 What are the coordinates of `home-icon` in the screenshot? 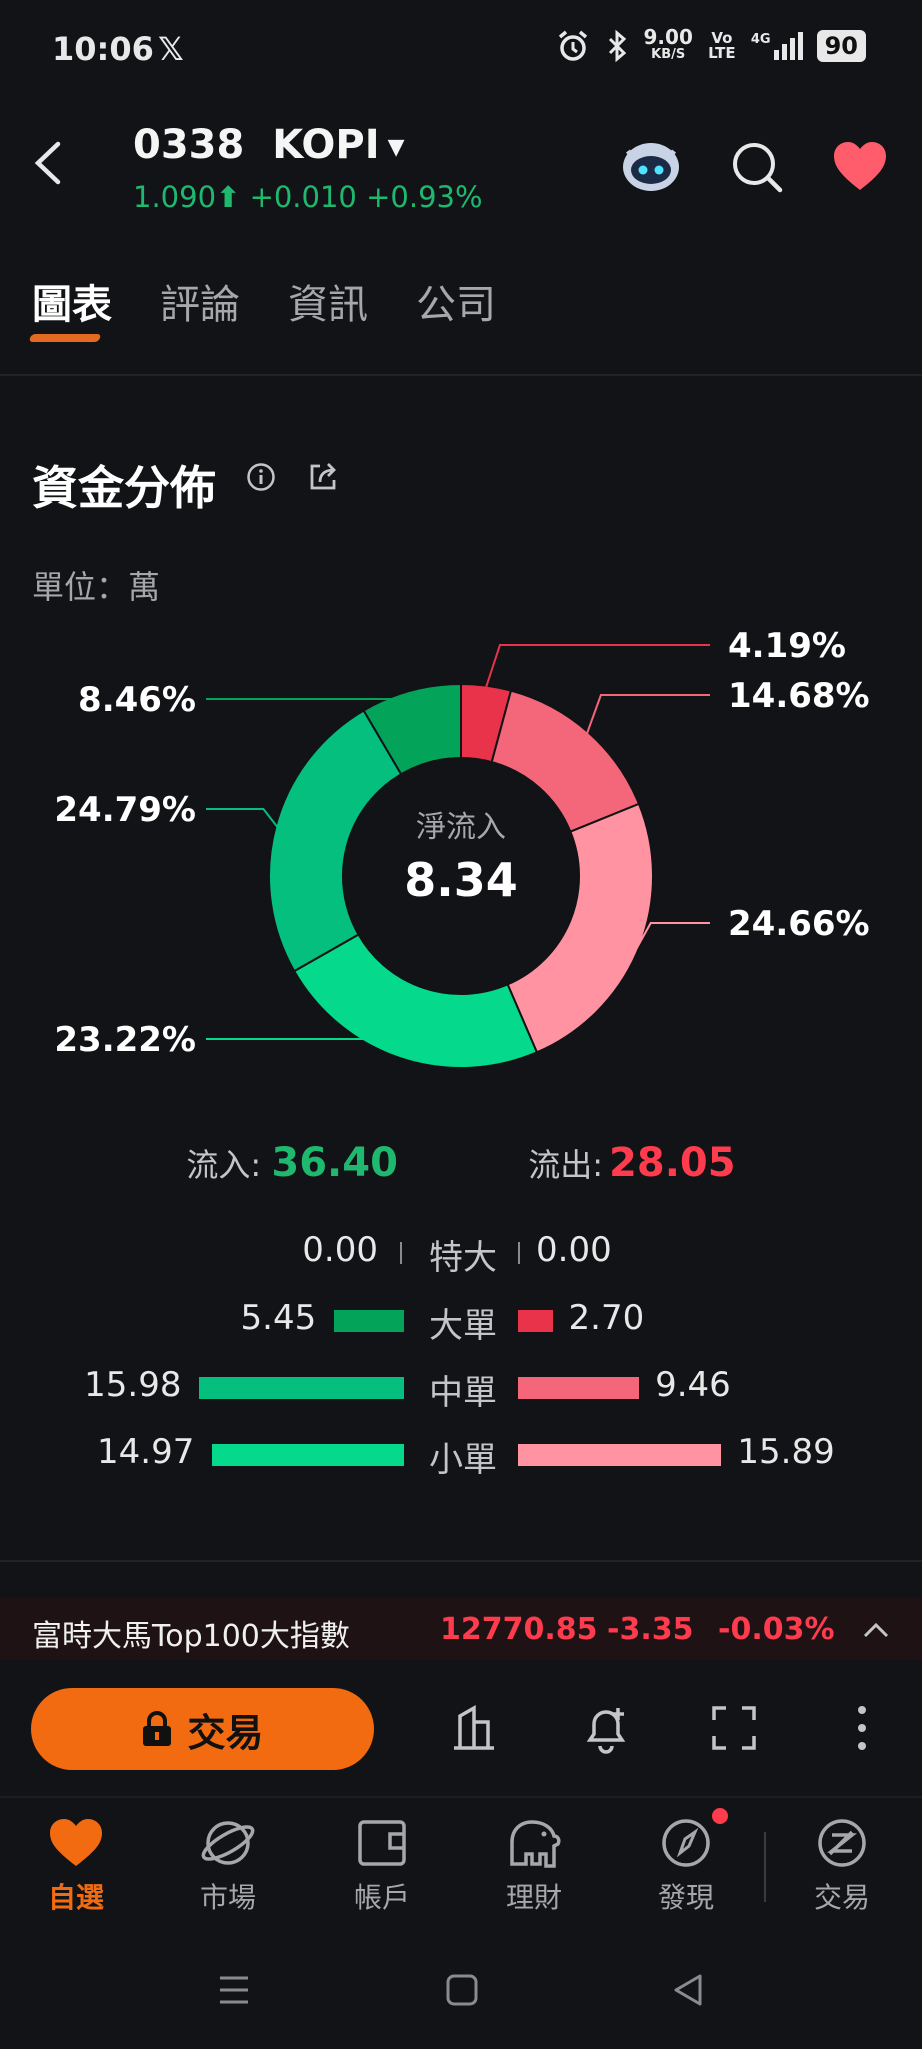 It's located at (462, 1990).